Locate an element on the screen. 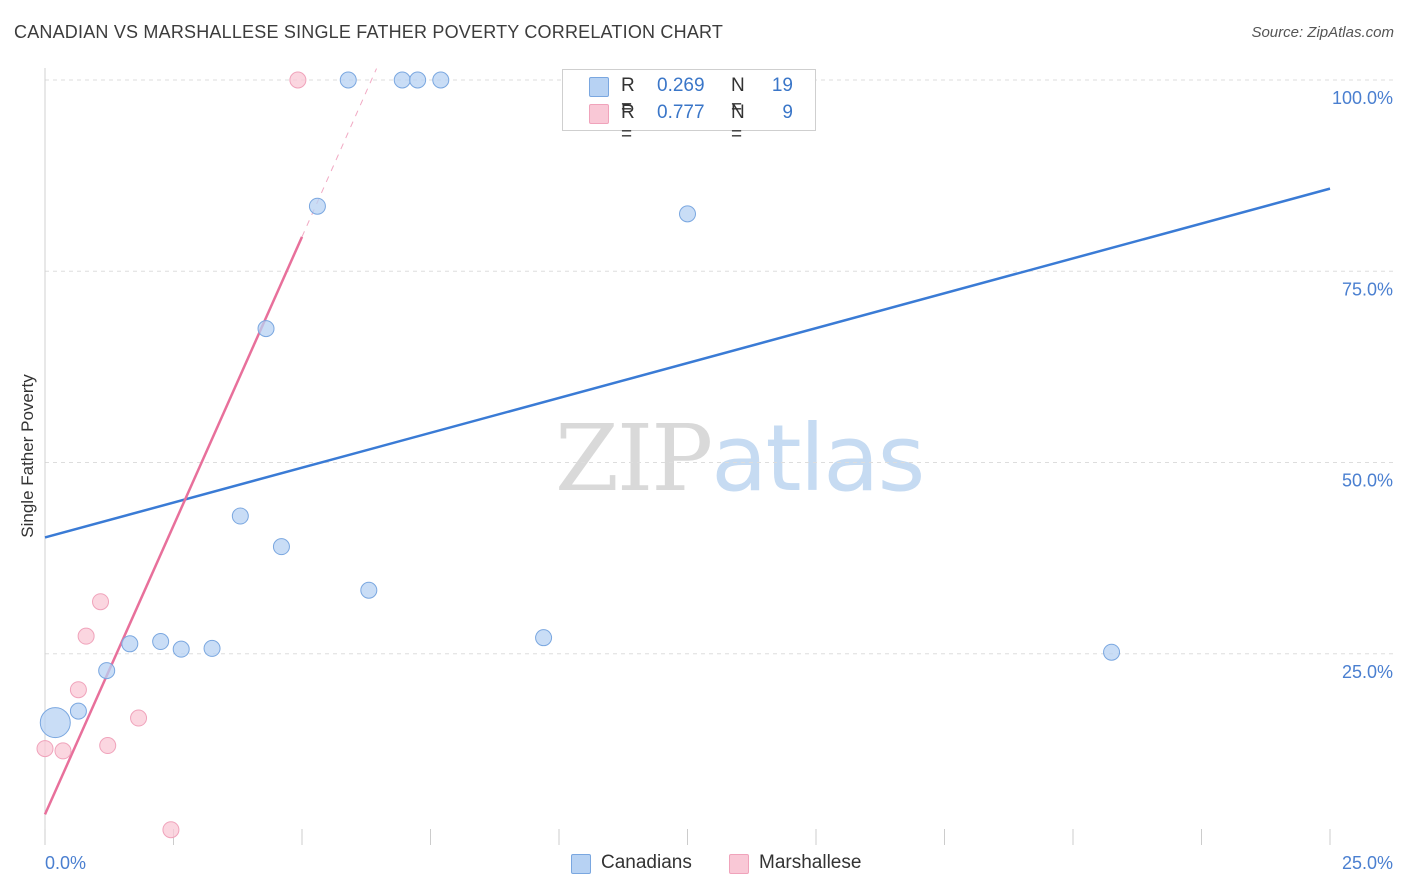 This screenshot has width=1406, height=892. canadians-n-value: 19 is located at coordinates (782, 85).